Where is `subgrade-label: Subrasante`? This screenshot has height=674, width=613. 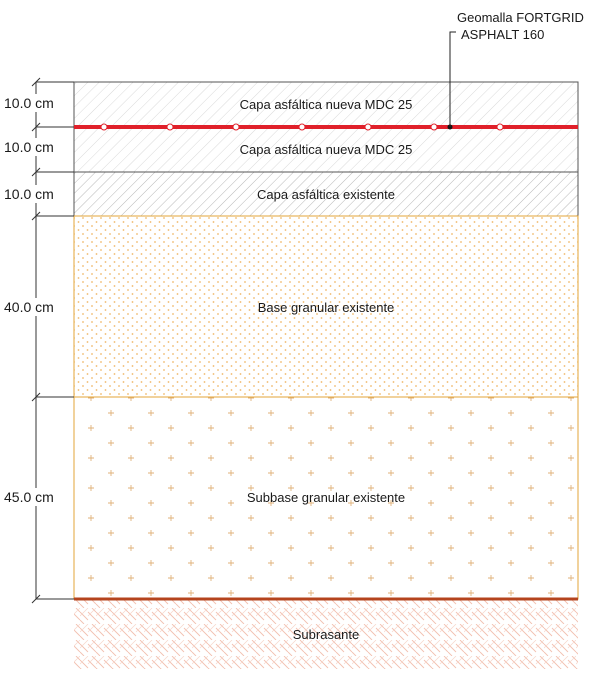 subgrade-label: Subrasante is located at coordinates (326, 634).